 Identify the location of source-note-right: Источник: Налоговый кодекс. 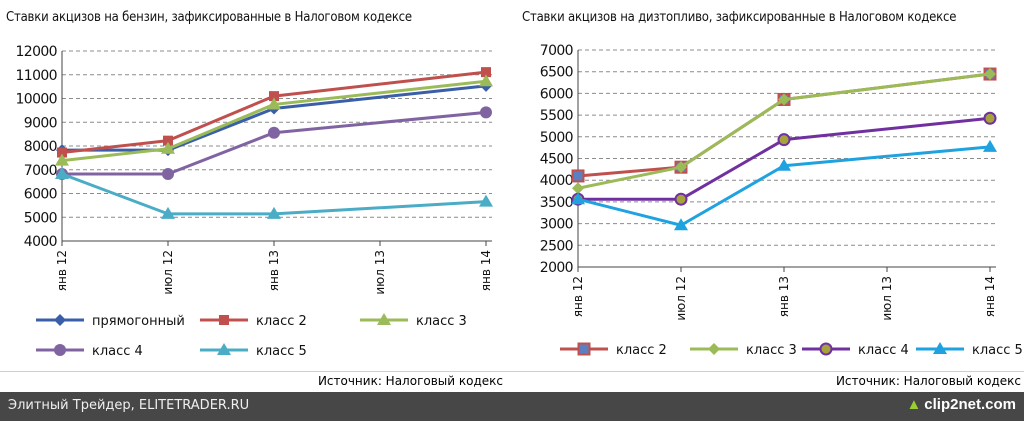
(928, 381).